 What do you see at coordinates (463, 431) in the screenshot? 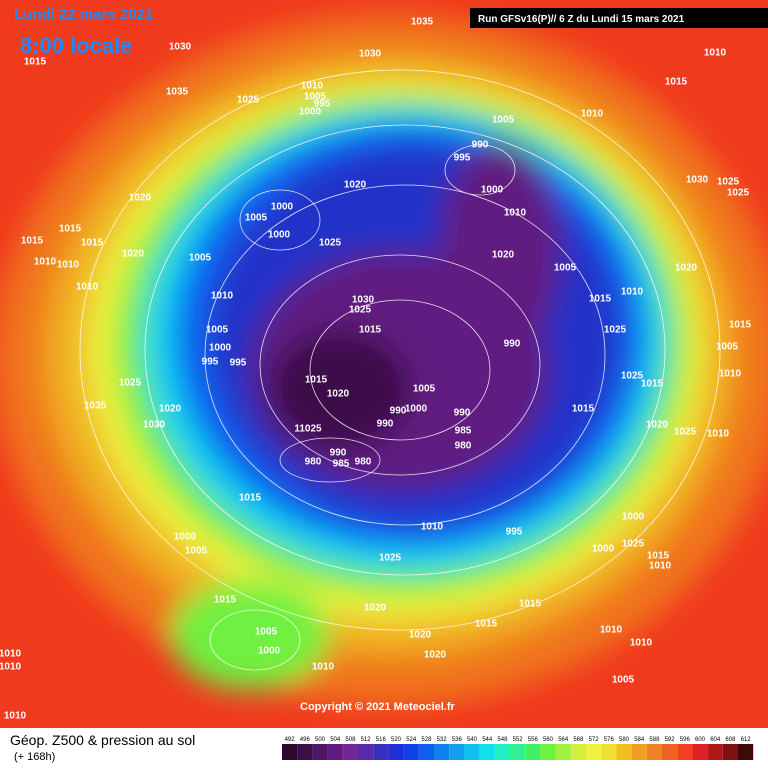
I see `isobar-label: 985` at bounding box center [463, 431].